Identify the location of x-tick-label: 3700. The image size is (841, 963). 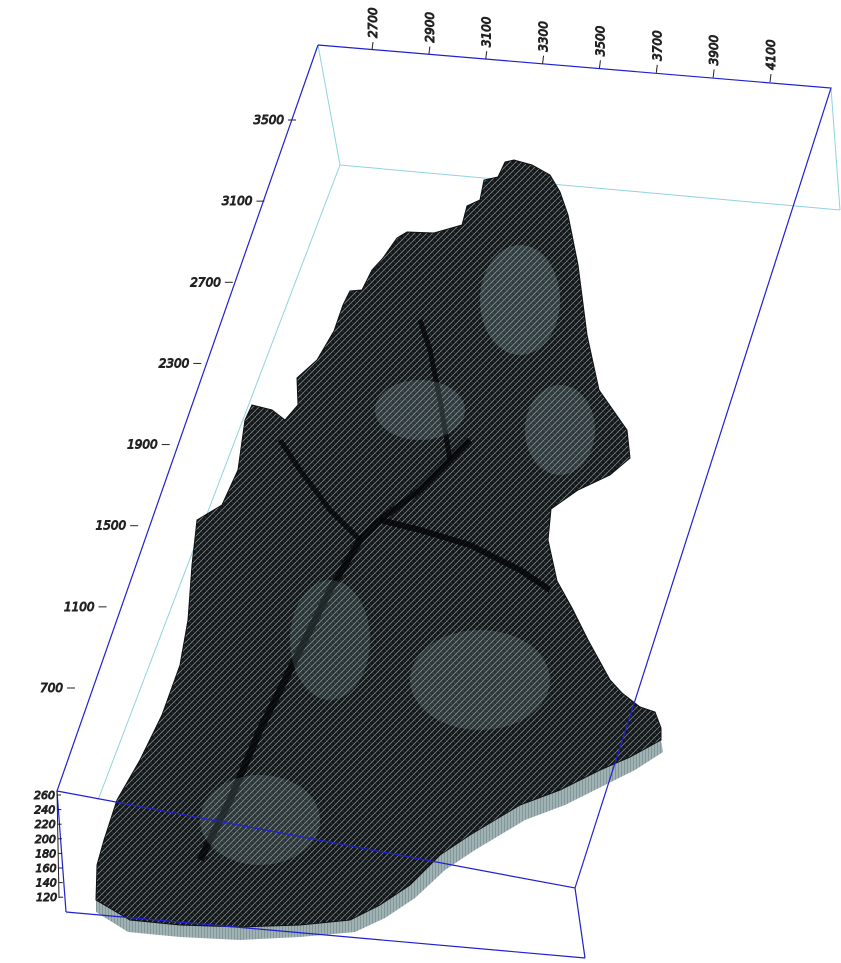
(657, 45).